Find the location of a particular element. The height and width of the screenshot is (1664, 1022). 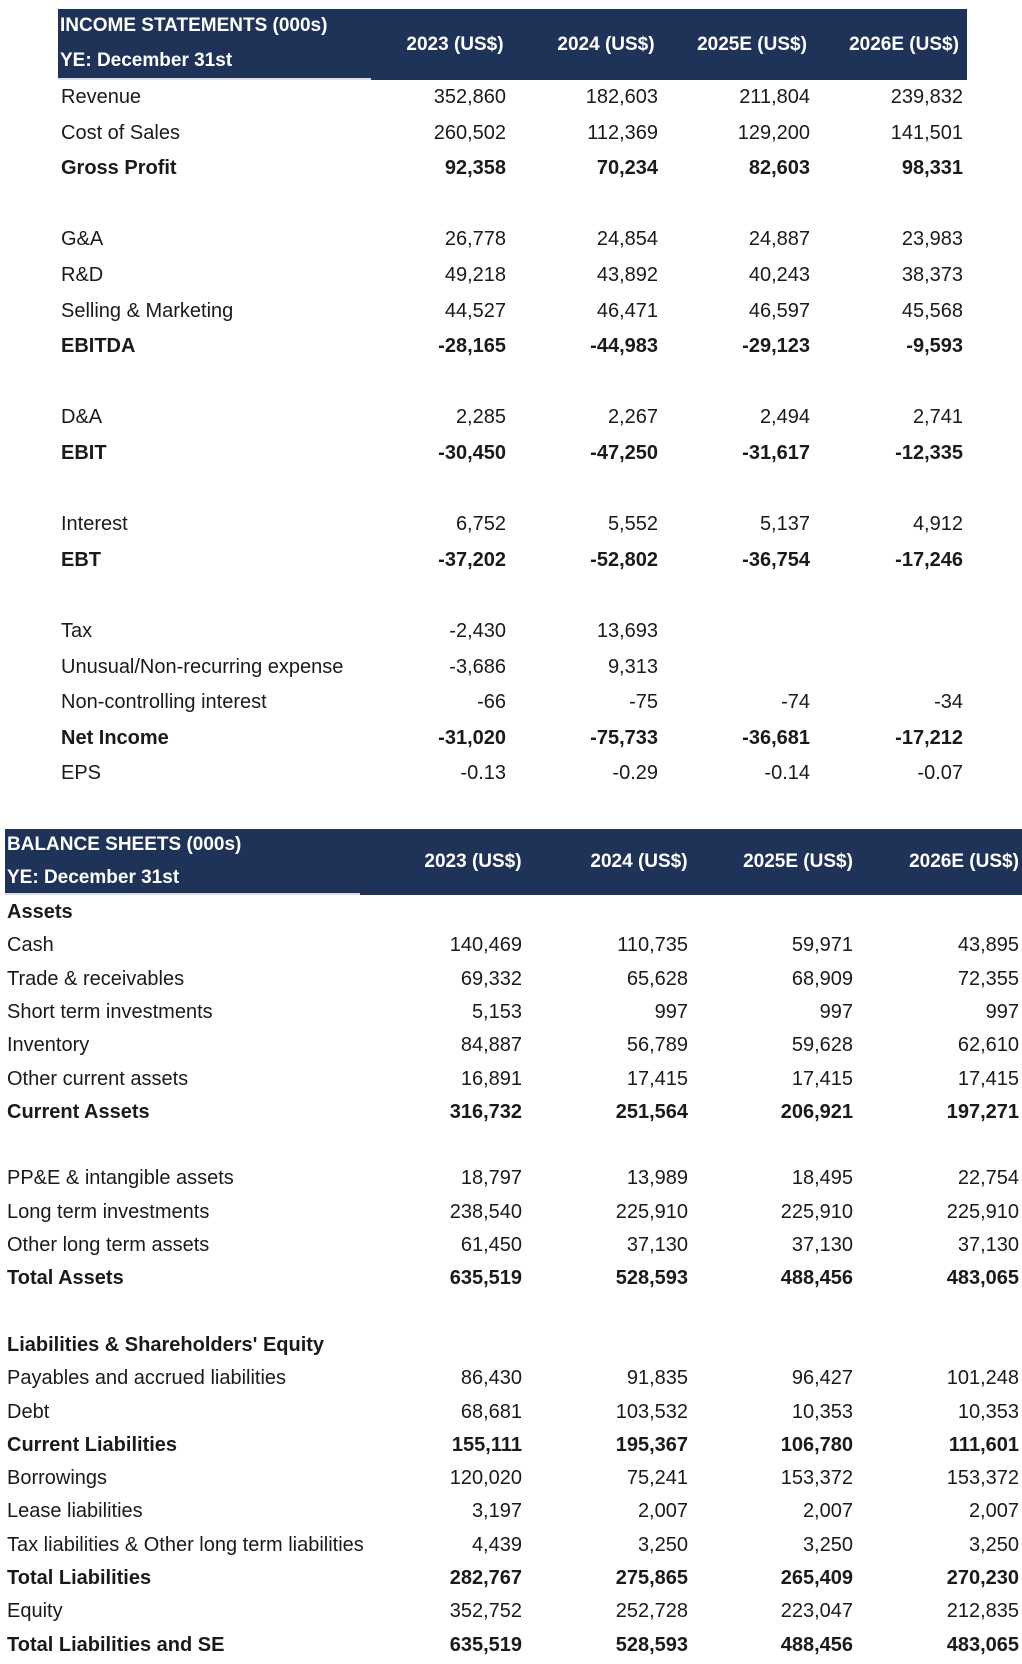

cell-value: -12,335 is located at coordinates (929, 453).